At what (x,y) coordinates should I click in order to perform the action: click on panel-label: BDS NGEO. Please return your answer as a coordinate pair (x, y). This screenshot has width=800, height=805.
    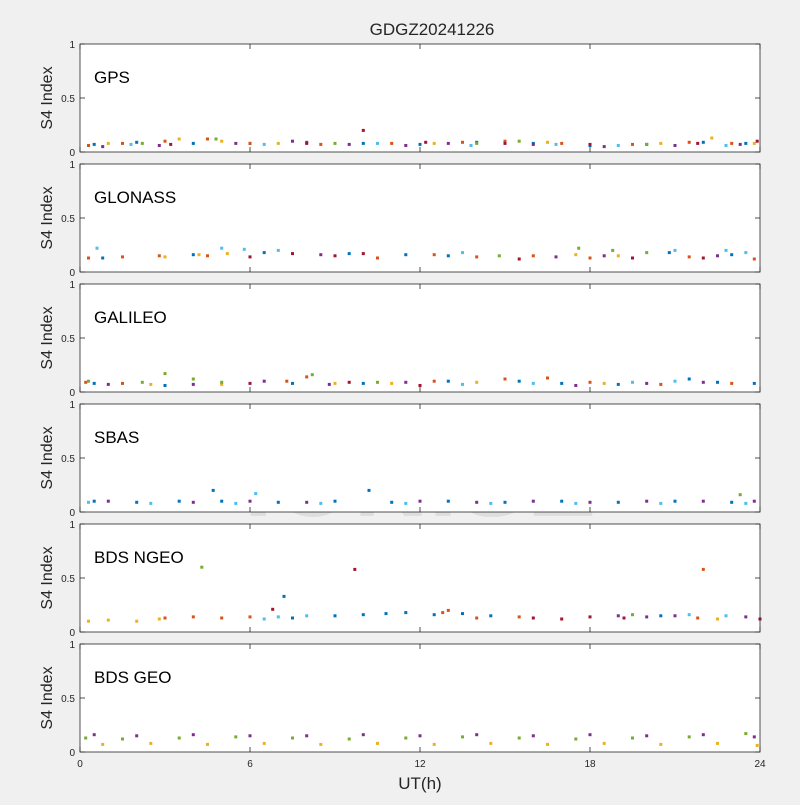
    Looking at the image, I should click on (139, 557).